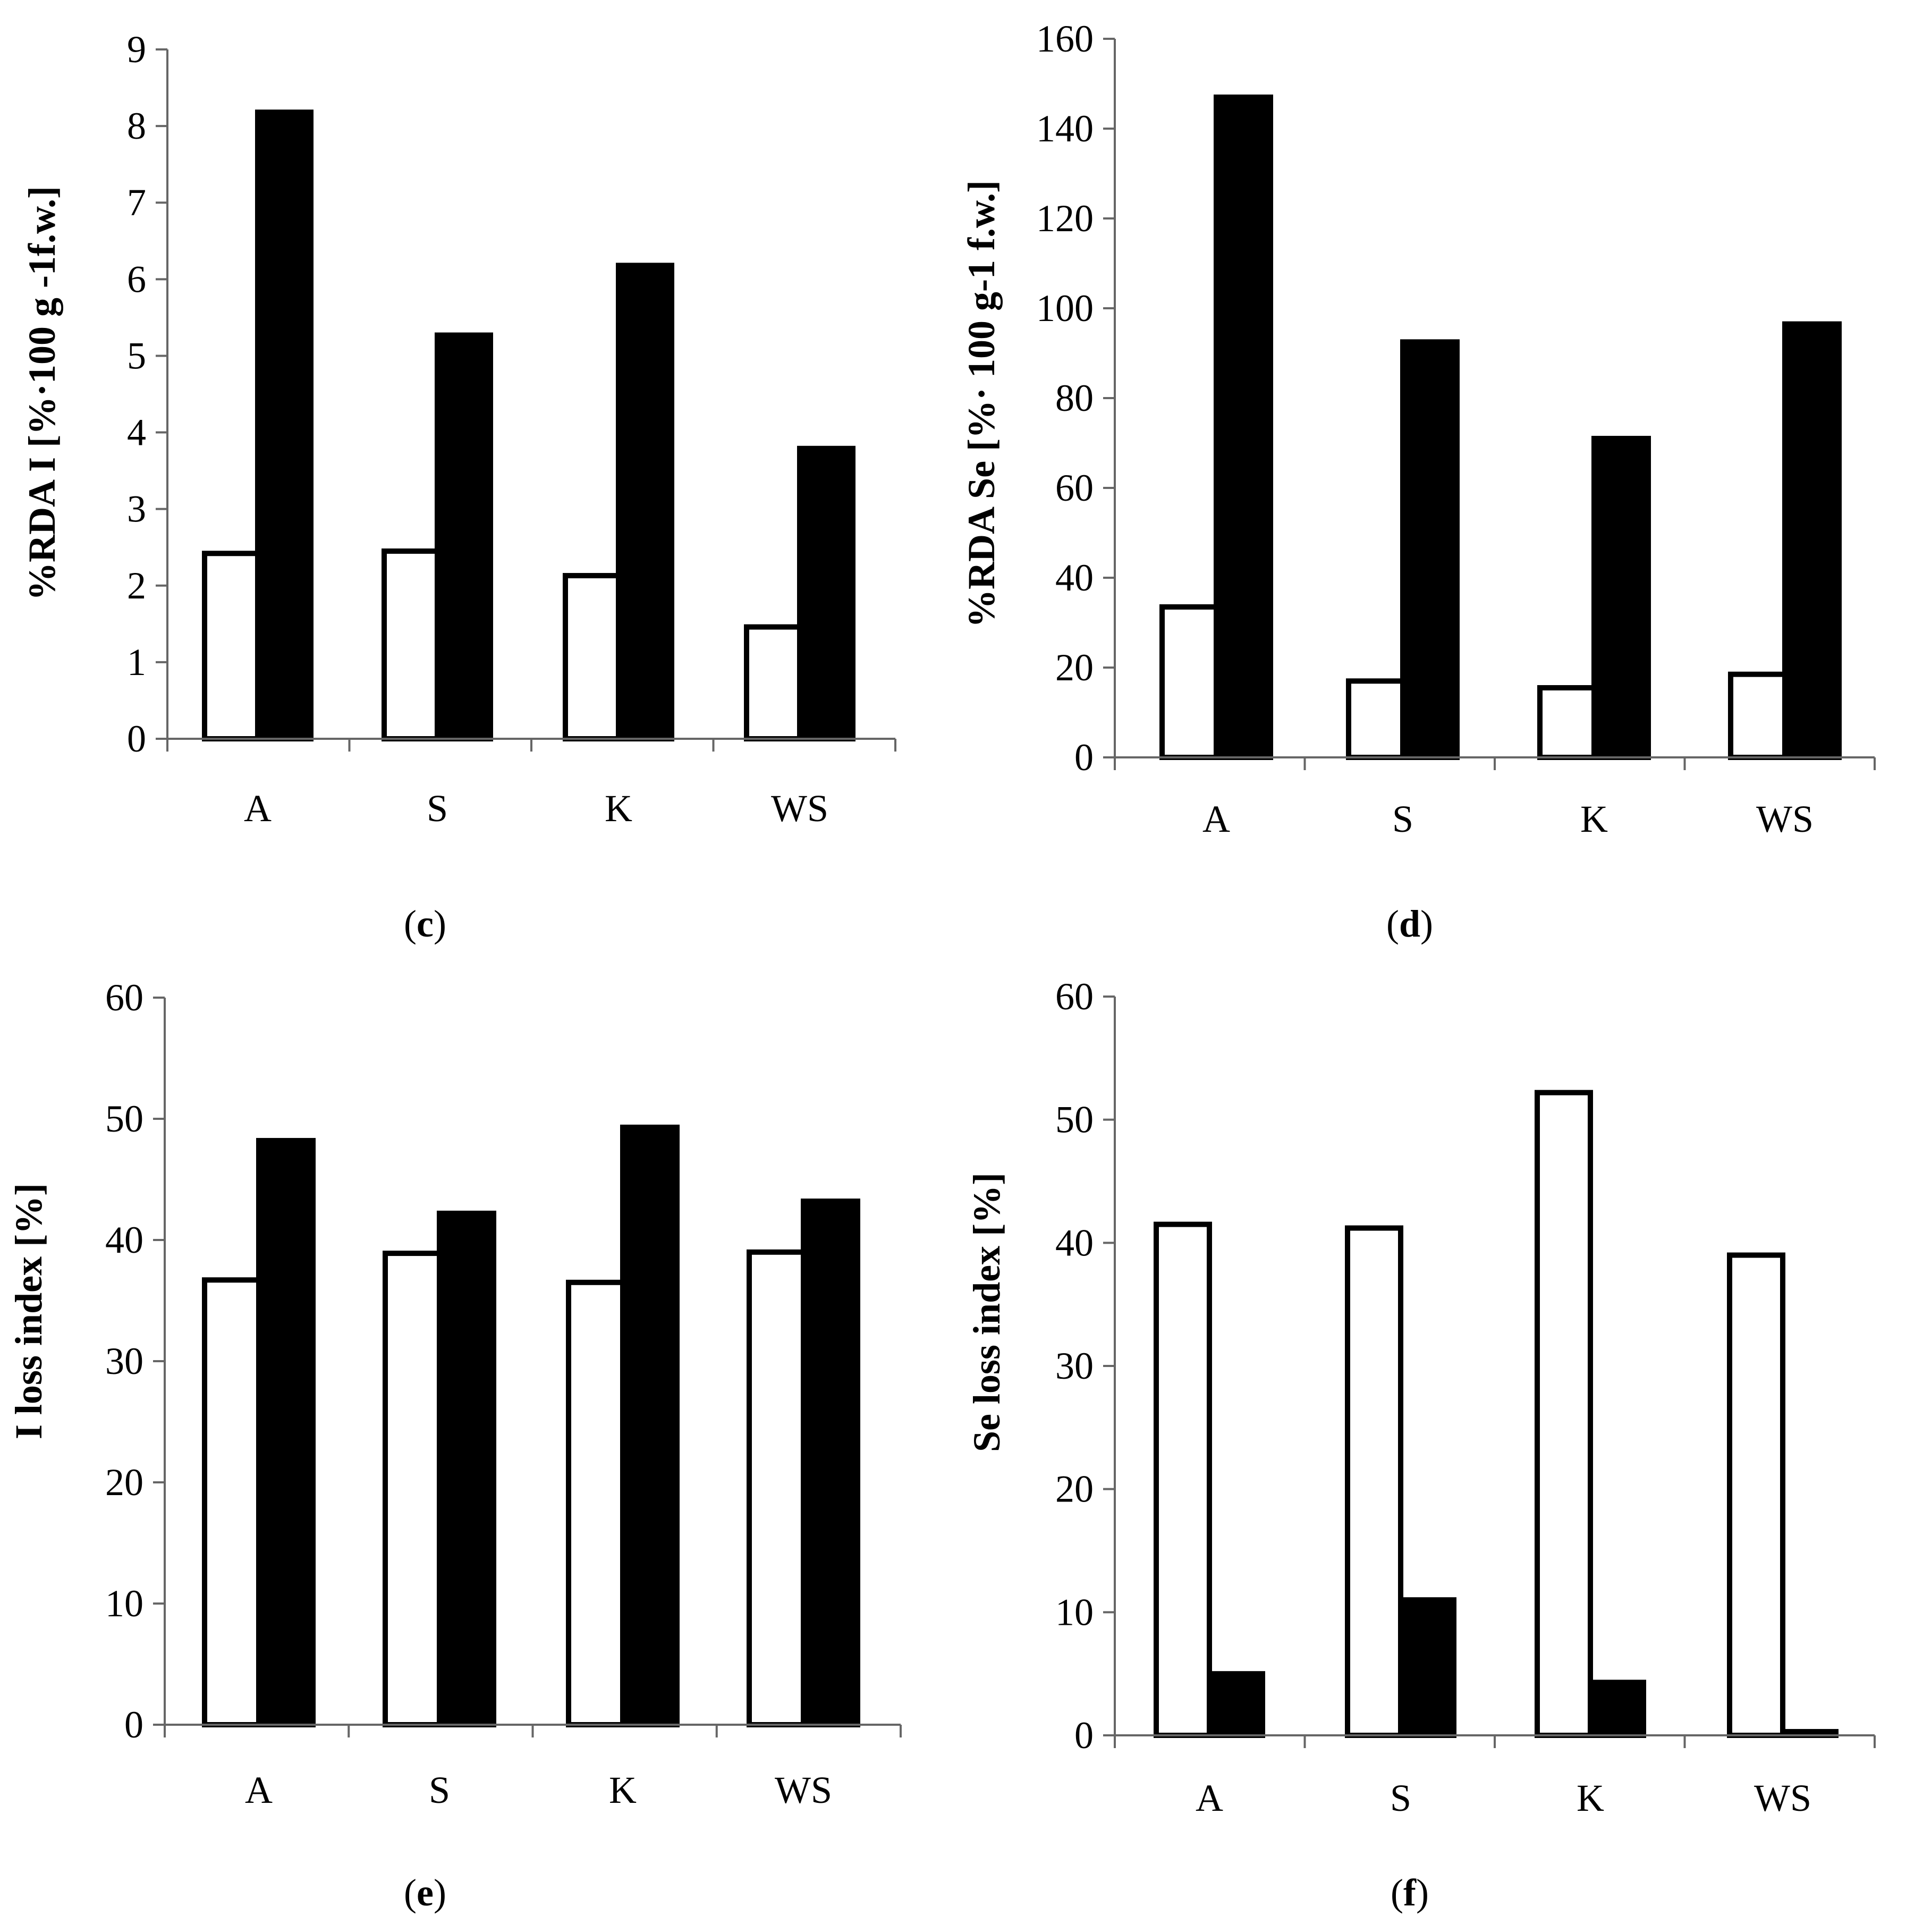 The height and width of the screenshot is (1932, 1906). What do you see at coordinates (137, 279) in the screenshot?
I see `y-tick-label: 6` at bounding box center [137, 279].